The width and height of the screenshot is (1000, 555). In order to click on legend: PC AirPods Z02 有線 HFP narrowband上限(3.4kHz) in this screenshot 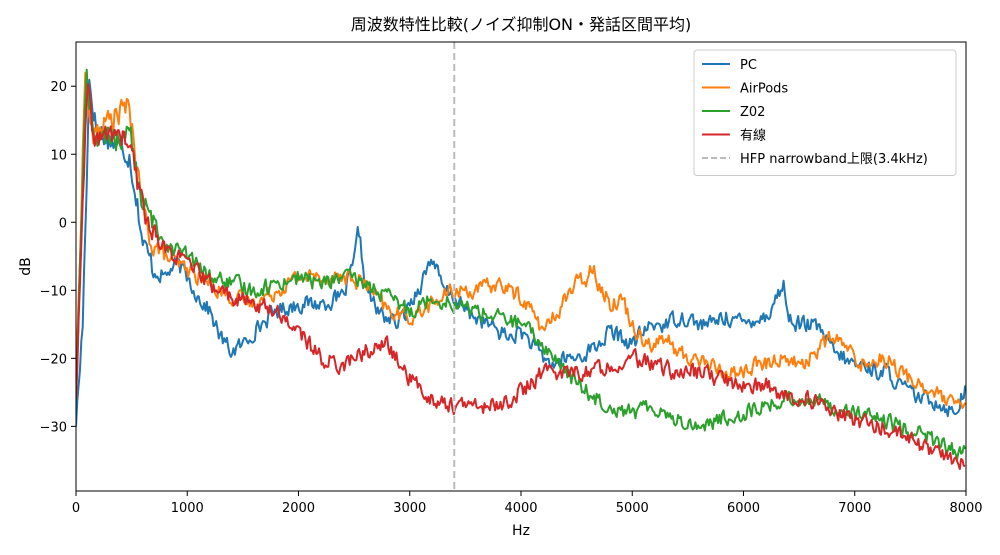, I will do `click(825, 112)`.